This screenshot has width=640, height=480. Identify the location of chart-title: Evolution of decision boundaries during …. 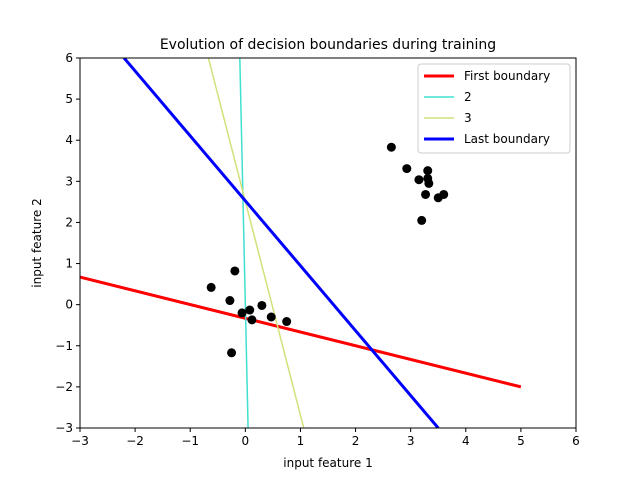
(328, 45).